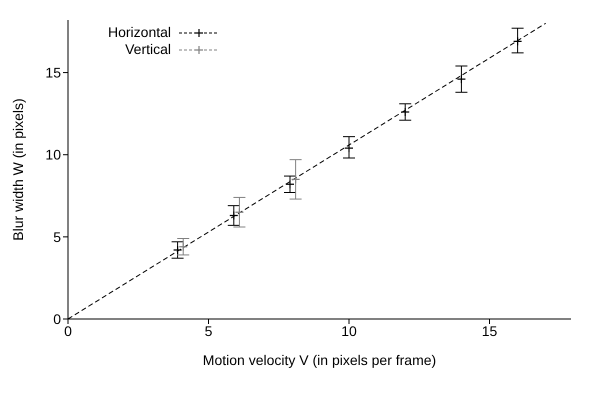 The width and height of the screenshot is (593, 419). I want to click on x-axis-title: Motion velocity V (in pixels per frame), so click(319, 360).